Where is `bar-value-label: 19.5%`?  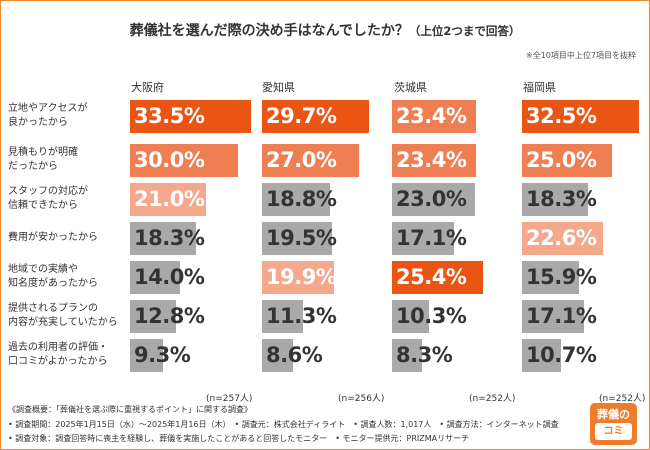 bar-value-label: 19.5% is located at coordinates (301, 238).